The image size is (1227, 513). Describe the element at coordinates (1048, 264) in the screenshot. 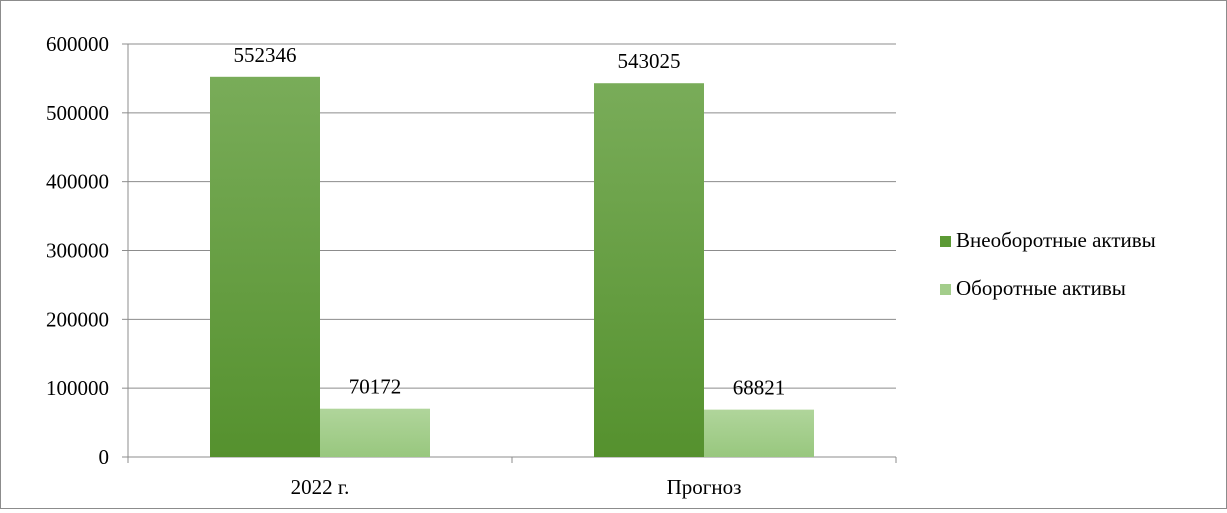

I see `legend: Внеоборотные активы Оборотные активы` at that location.